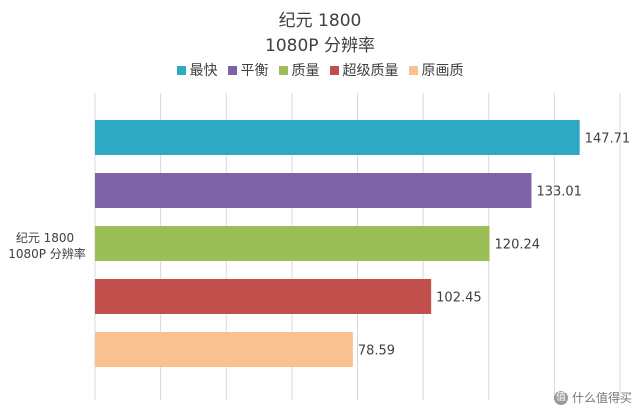 The height and width of the screenshot is (412, 640). What do you see at coordinates (559, 192) in the screenshot?
I see `data-label: 133.01` at bounding box center [559, 192].